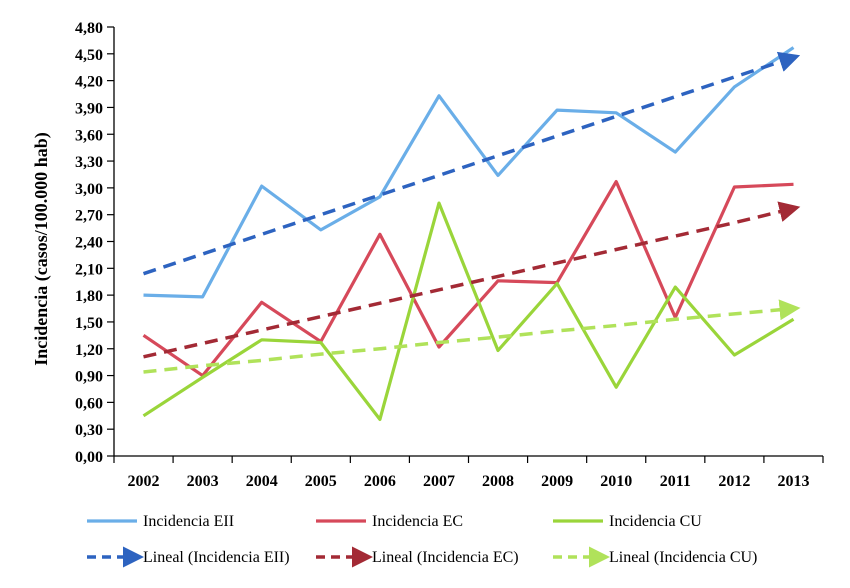 Image resolution: width=850 pixels, height=588 pixels. What do you see at coordinates (439, 481) in the screenshot?
I see `x-tick-label: 2007` at bounding box center [439, 481].